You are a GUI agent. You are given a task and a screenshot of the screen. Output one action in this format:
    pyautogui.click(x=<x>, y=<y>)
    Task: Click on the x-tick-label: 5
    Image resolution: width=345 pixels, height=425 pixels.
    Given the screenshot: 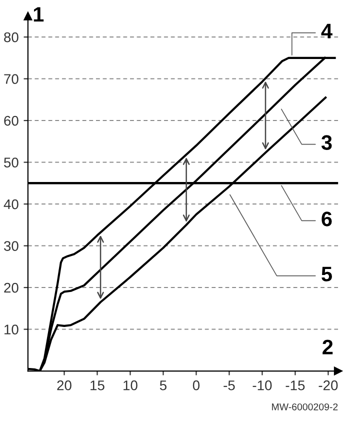 What is the action you would take?
    pyautogui.click(x=163, y=385)
    